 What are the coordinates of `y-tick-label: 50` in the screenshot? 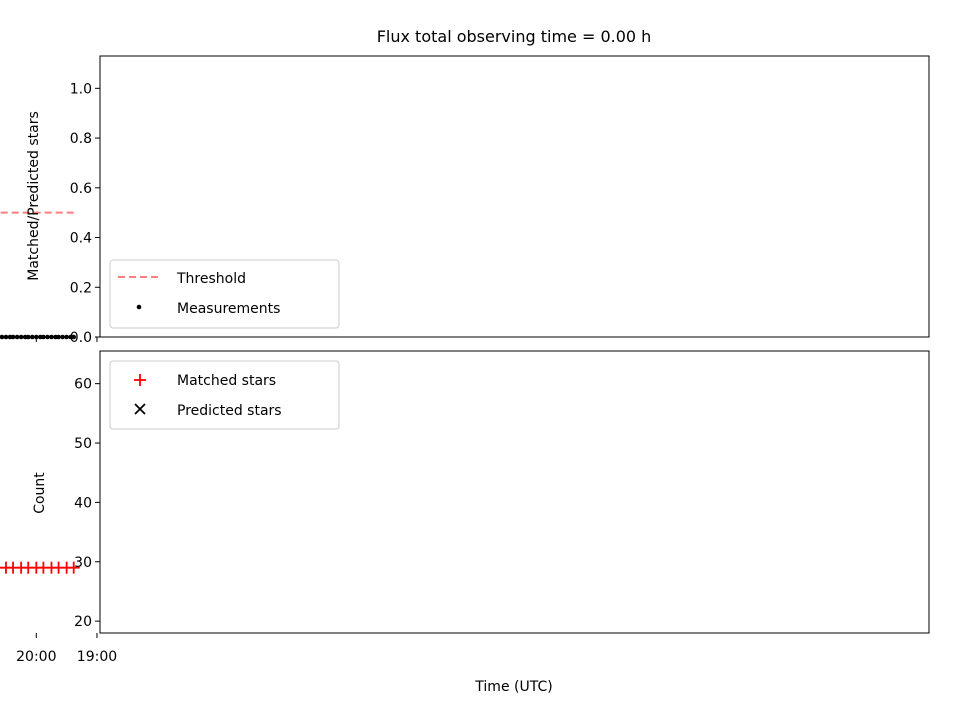 It's located at (83, 444).